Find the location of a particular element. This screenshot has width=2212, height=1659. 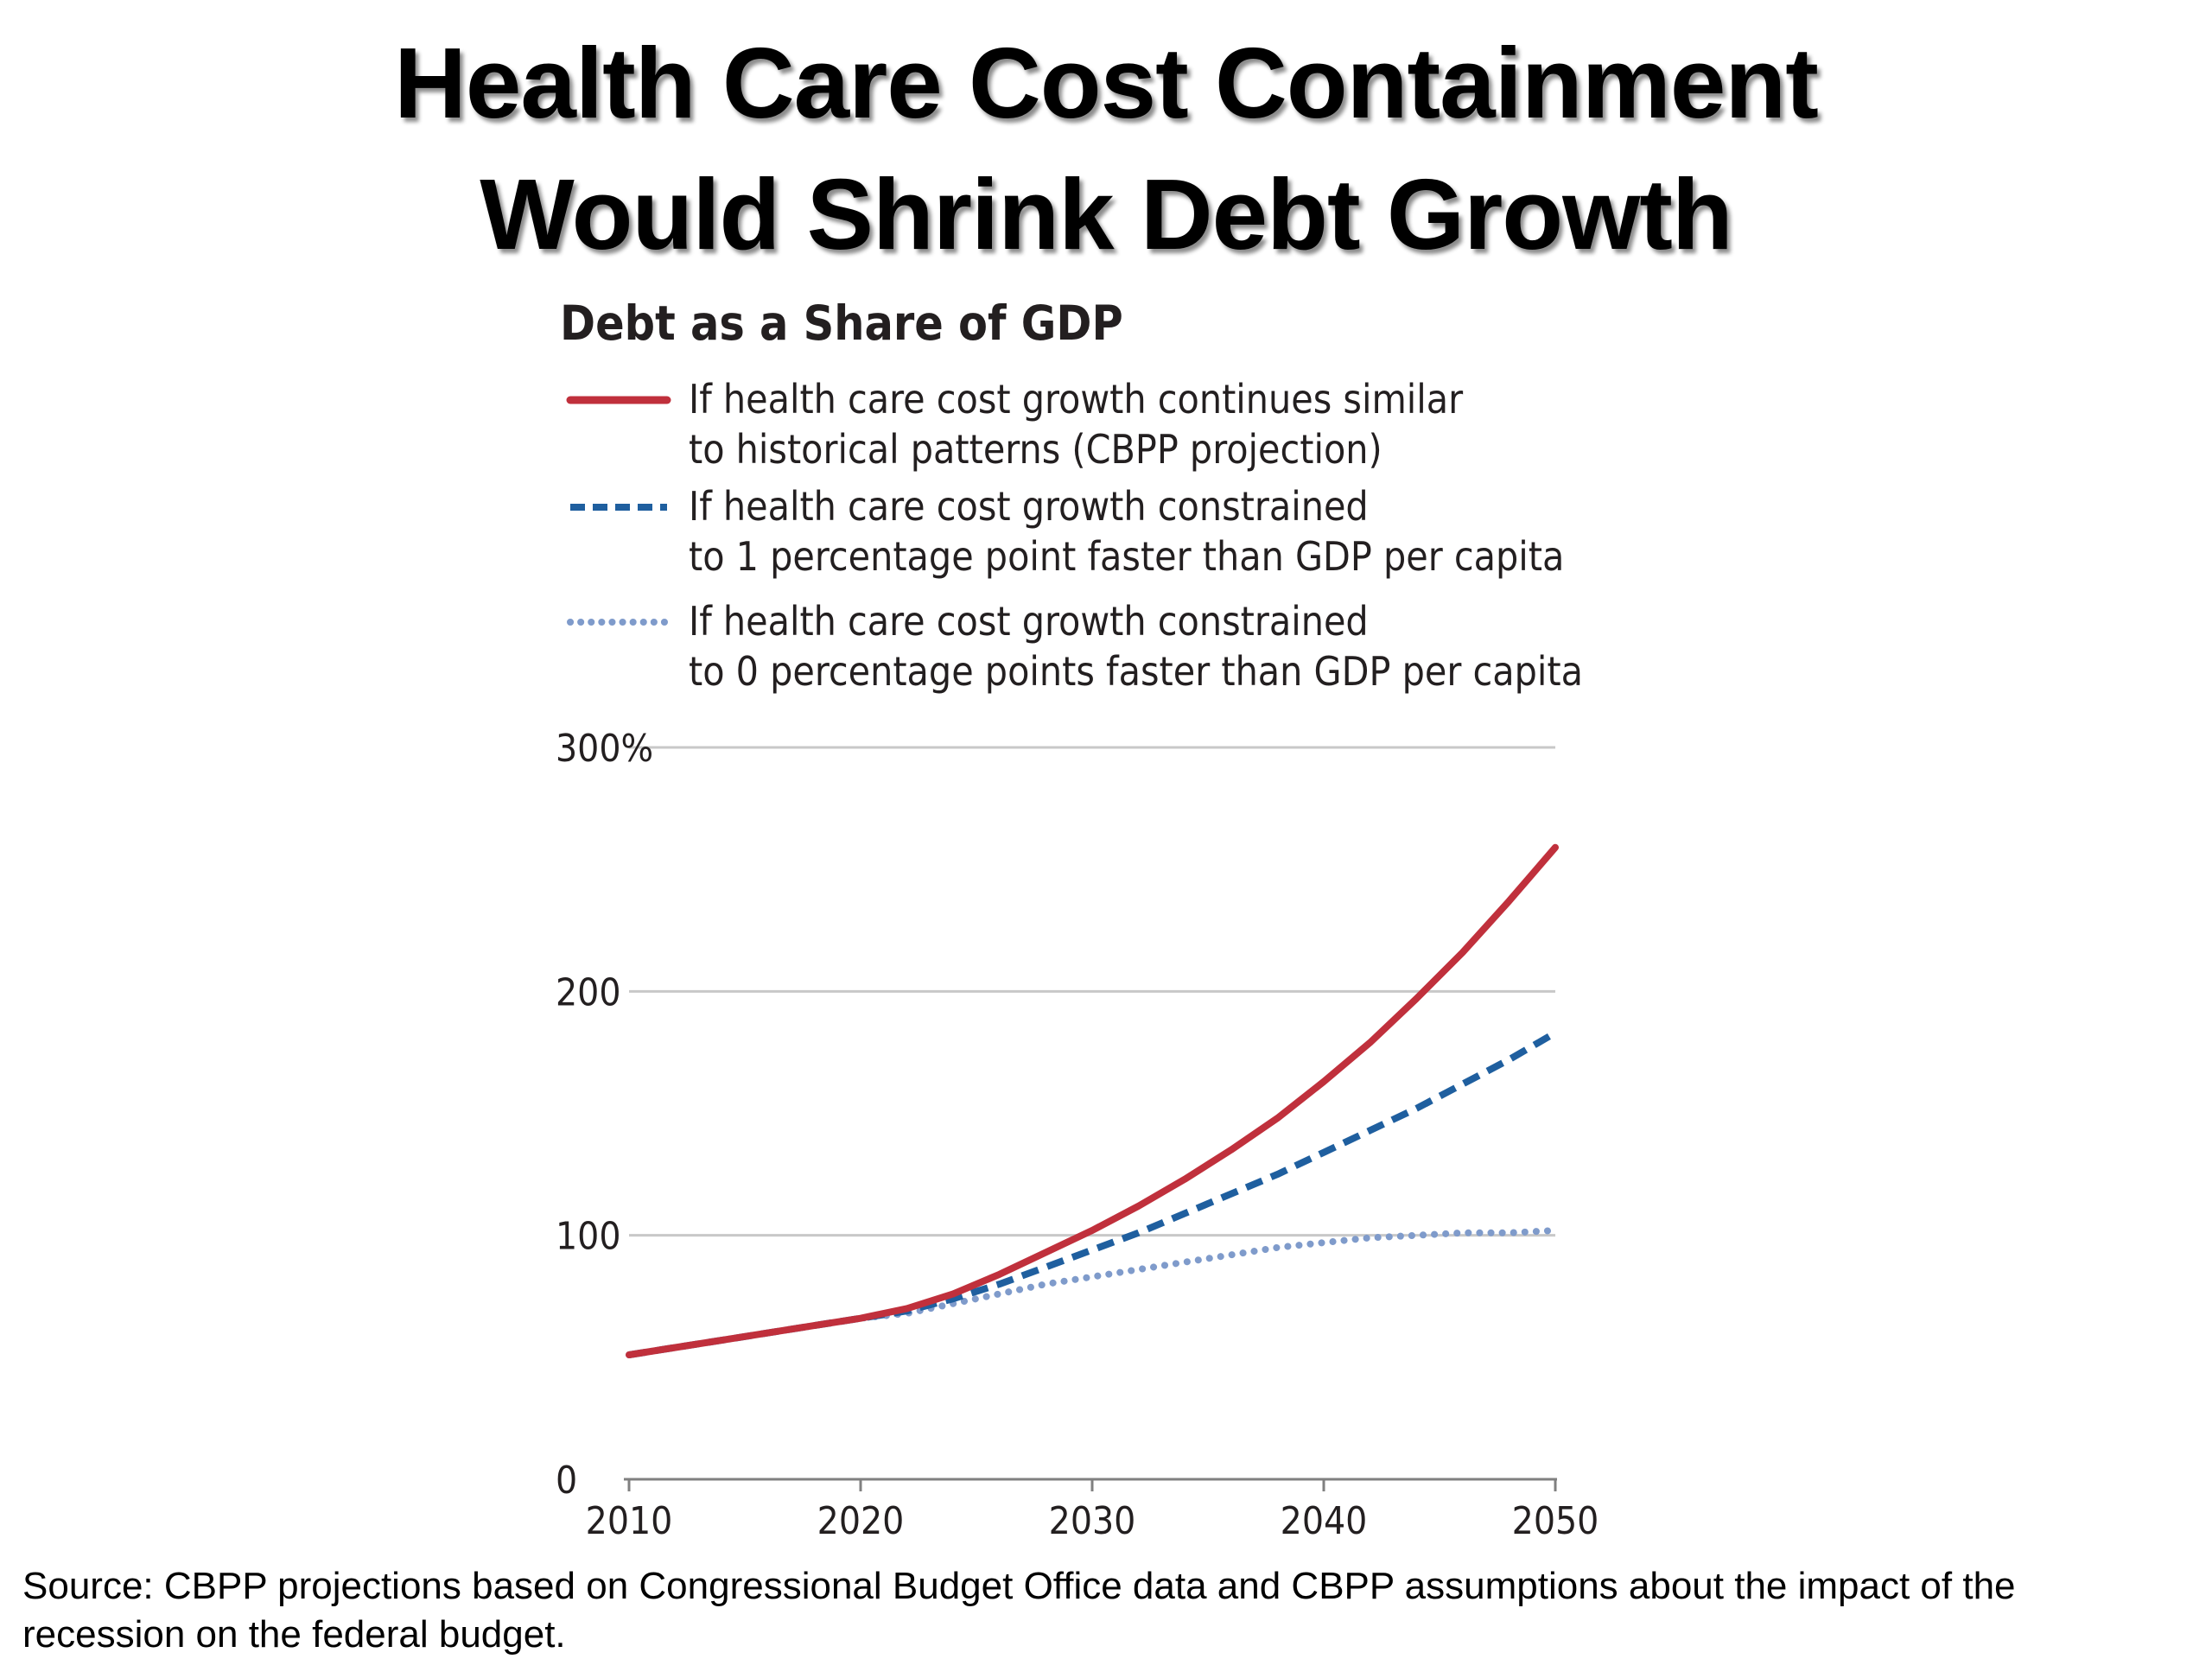

x-tick-label-2040: 2040 is located at coordinates (1324, 1521).